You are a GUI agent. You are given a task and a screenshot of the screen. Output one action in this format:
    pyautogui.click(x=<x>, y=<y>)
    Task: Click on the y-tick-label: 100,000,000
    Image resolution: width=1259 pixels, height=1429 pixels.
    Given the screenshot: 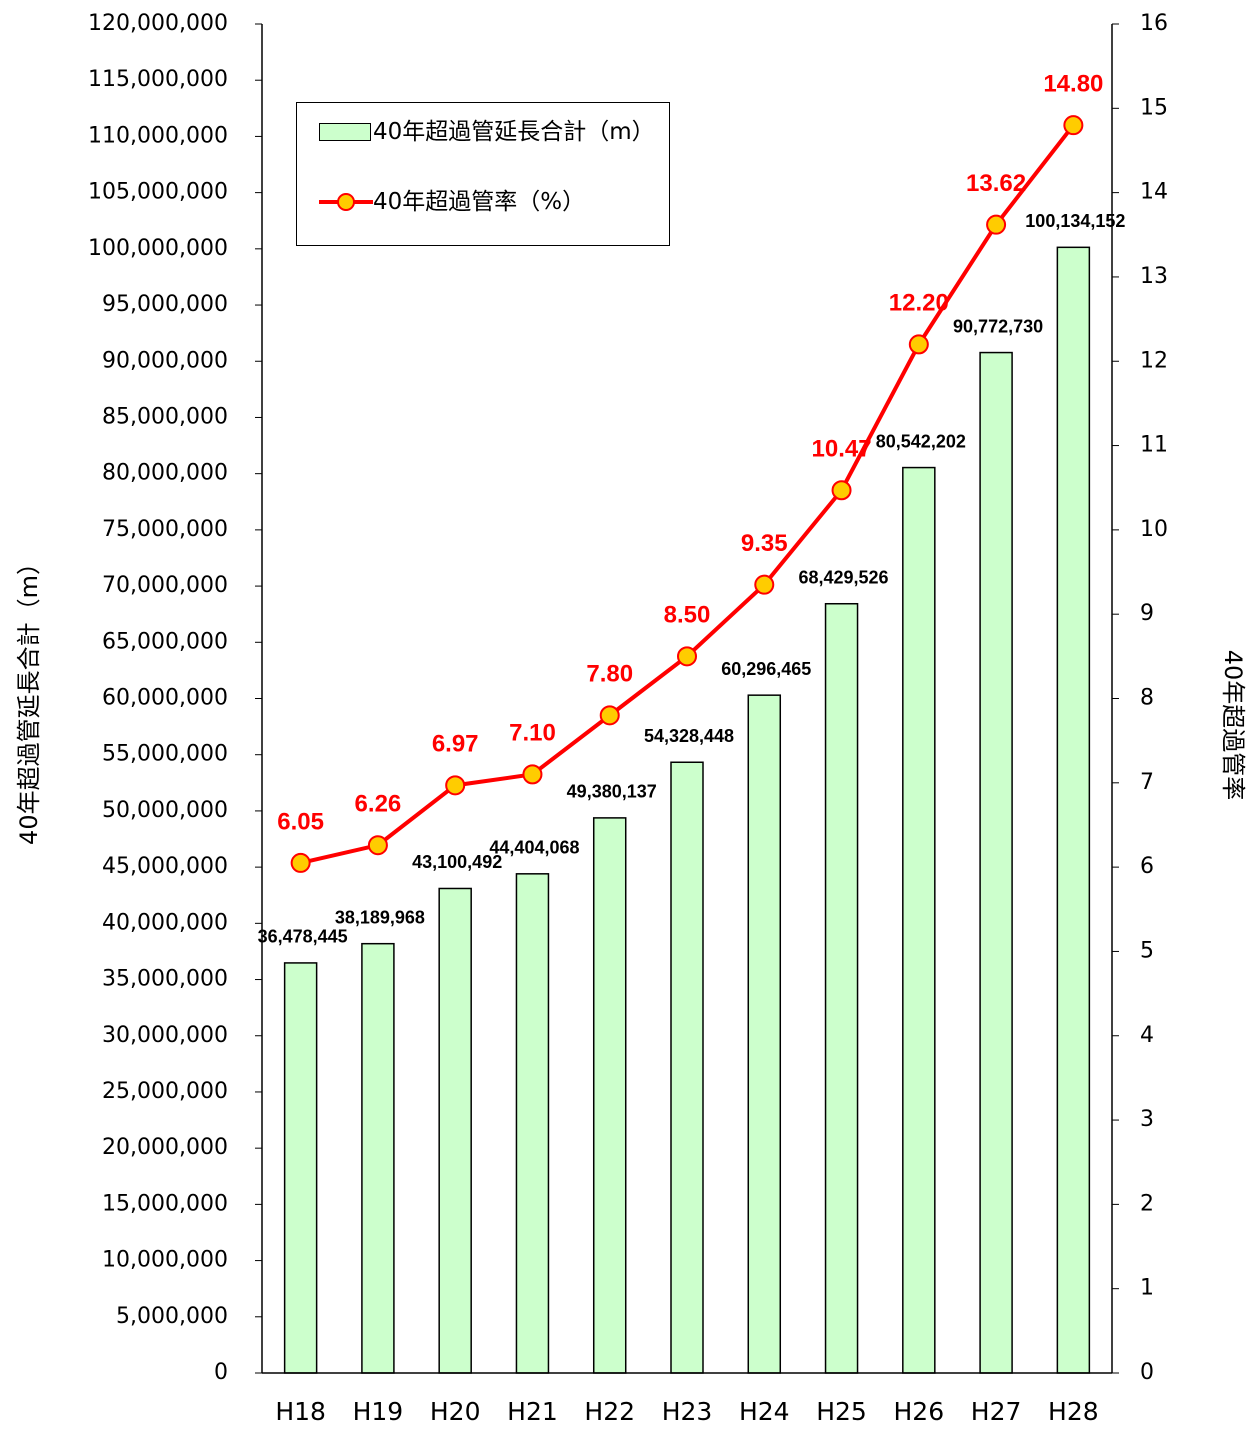 What is the action you would take?
    pyautogui.click(x=158, y=248)
    